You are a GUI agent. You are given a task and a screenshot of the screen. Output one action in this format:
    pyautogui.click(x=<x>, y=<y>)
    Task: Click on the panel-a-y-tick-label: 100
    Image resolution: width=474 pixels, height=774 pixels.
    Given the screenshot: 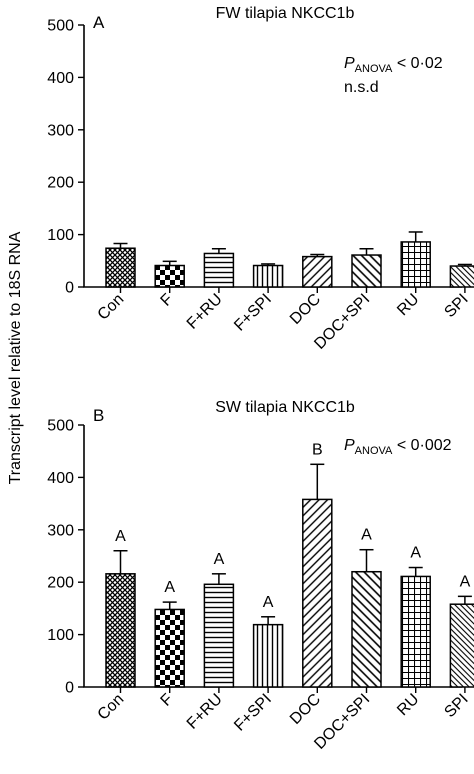 What is the action you would take?
    pyautogui.click(x=60, y=235)
    